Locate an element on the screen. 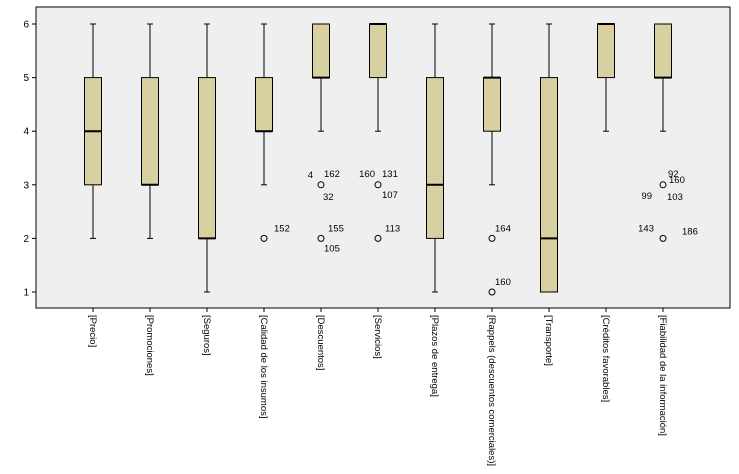 The image size is (739, 474). x-tick-label: [Servicios] is located at coordinates (377, 337).